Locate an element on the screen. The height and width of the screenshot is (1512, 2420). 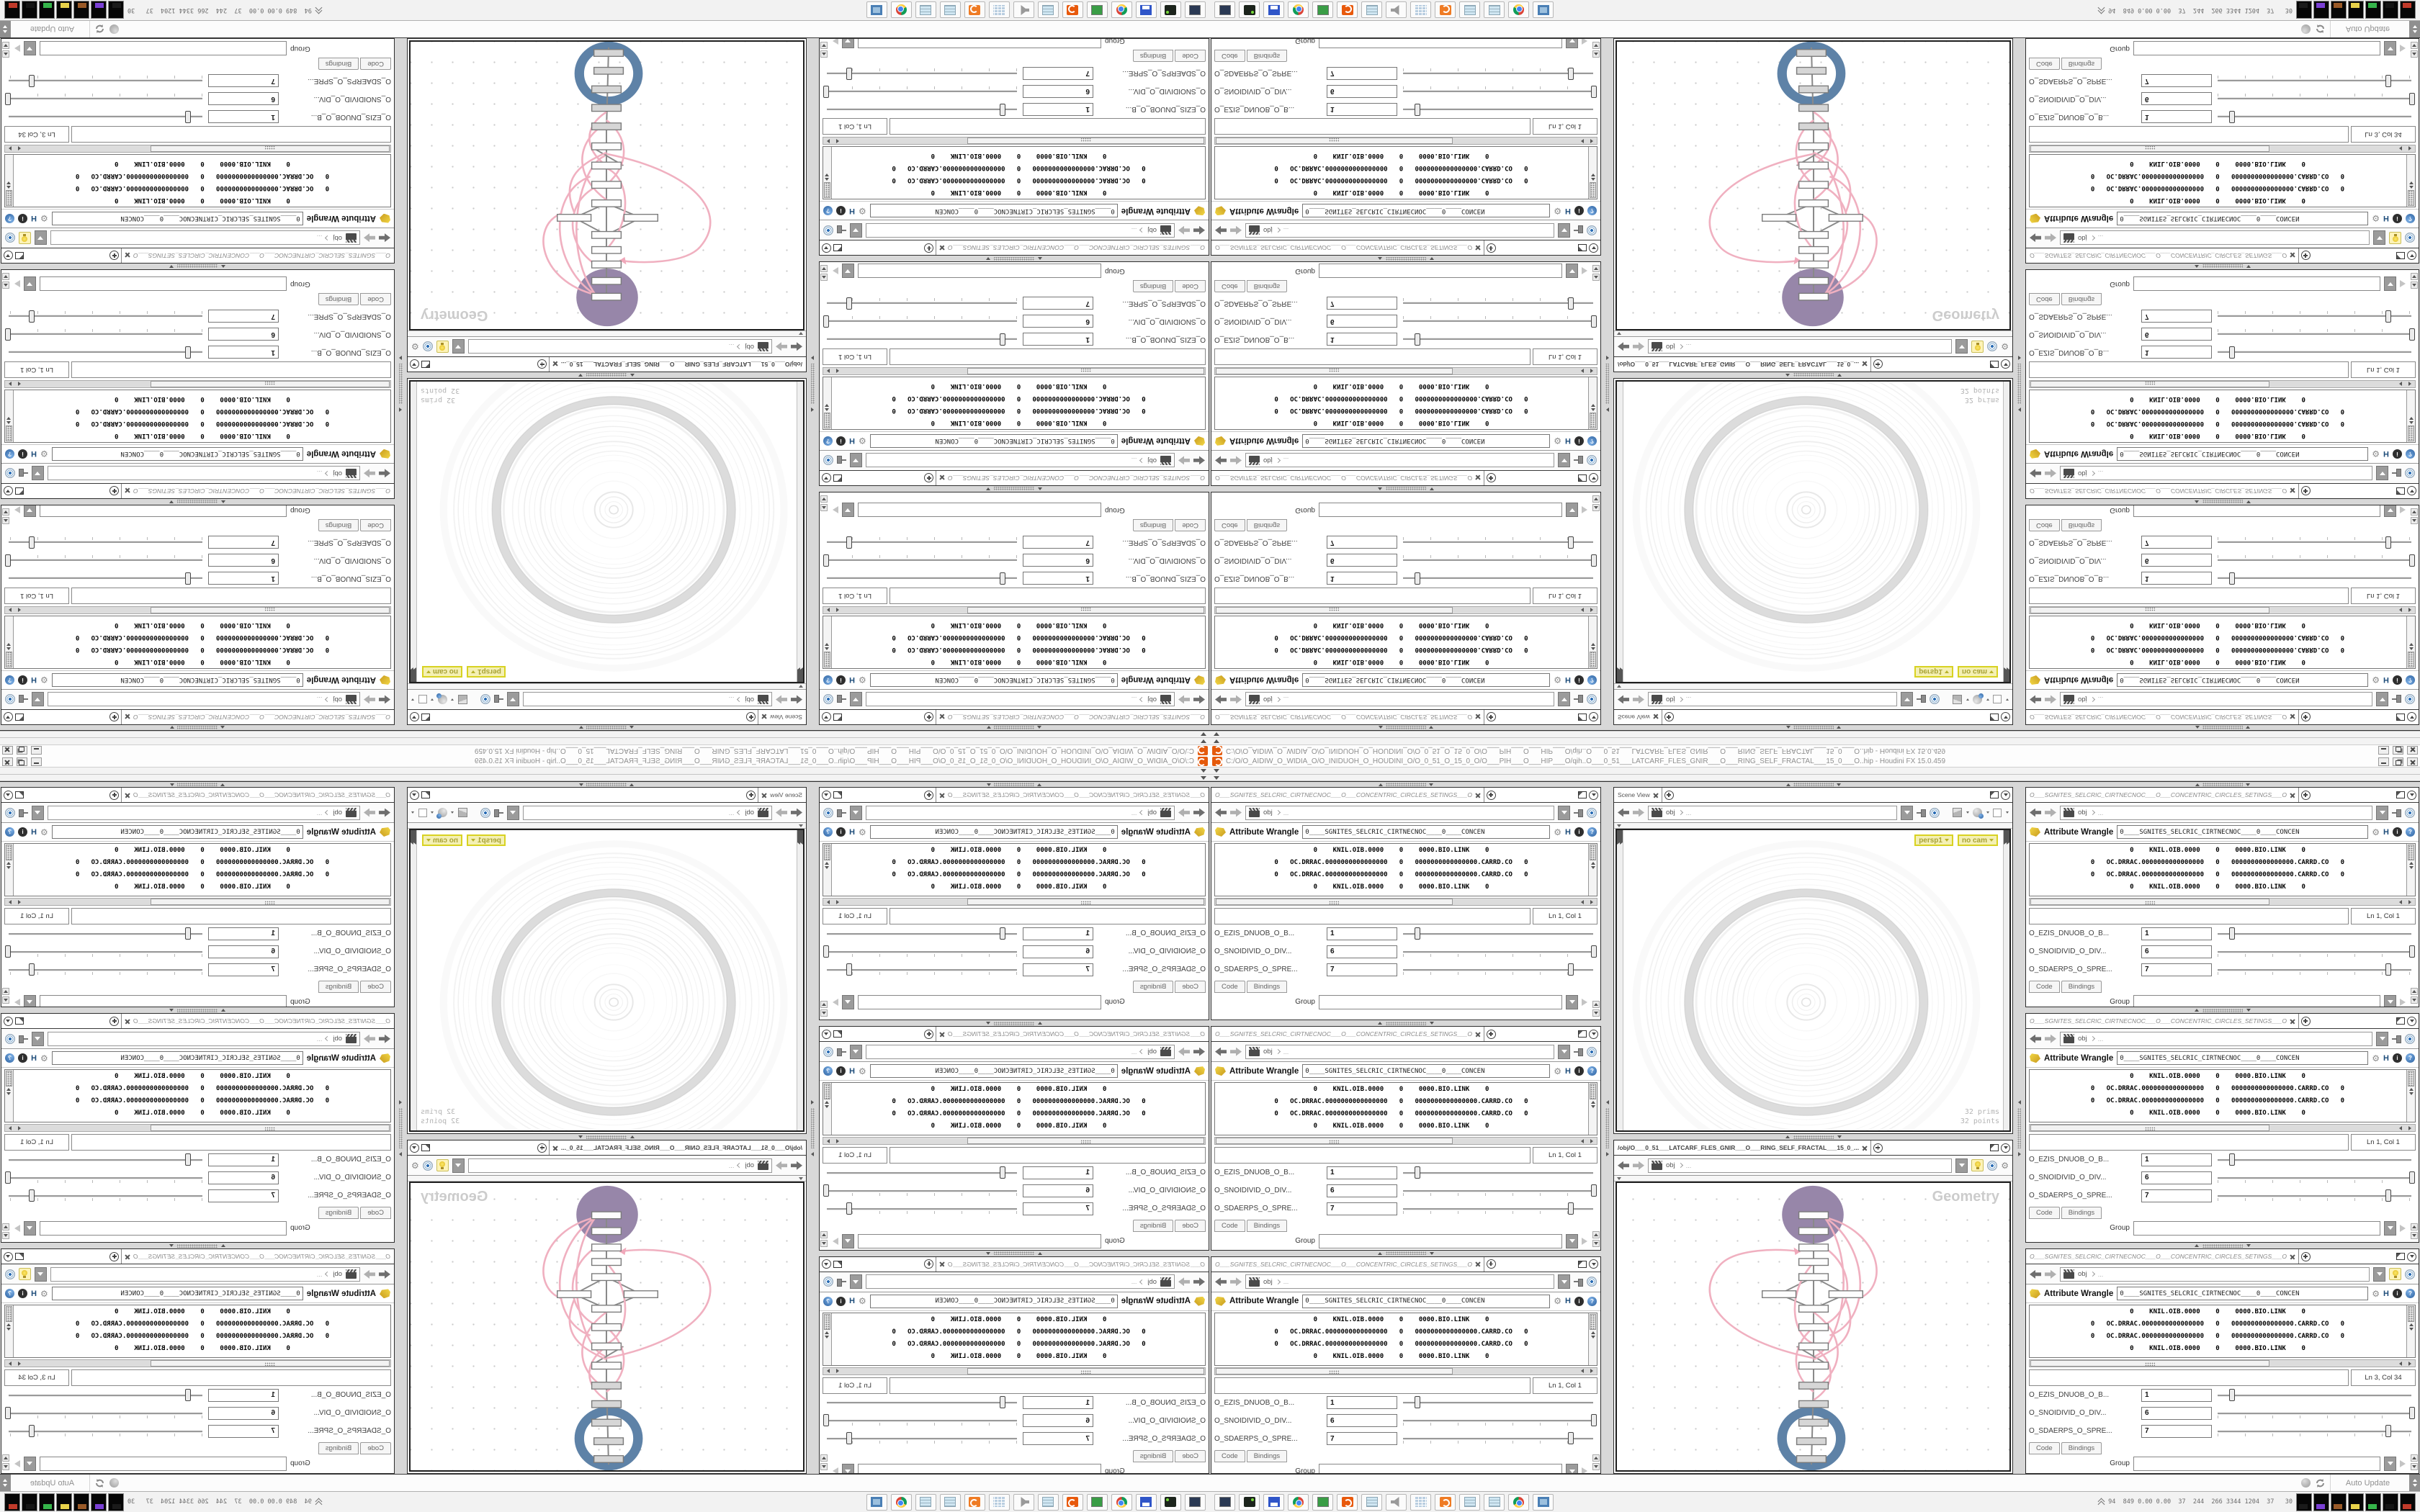
group-input is located at coordinates (1440, 1001).